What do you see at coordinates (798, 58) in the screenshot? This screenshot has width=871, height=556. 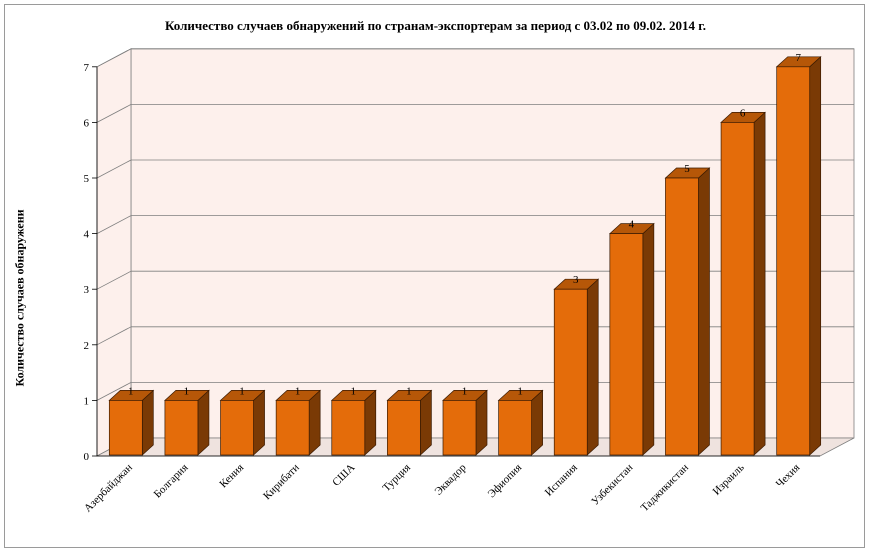 I see `data-label: 7` at bounding box center [798, 58].